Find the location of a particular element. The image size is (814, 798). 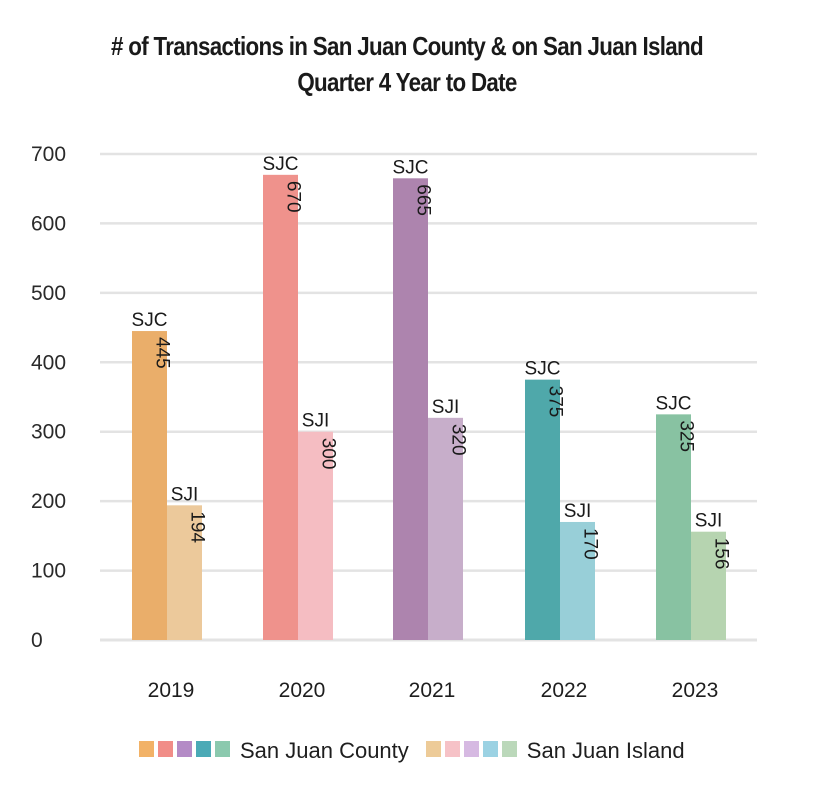

legend-label-island: San Juan Island is located at coordinates (605, 750).